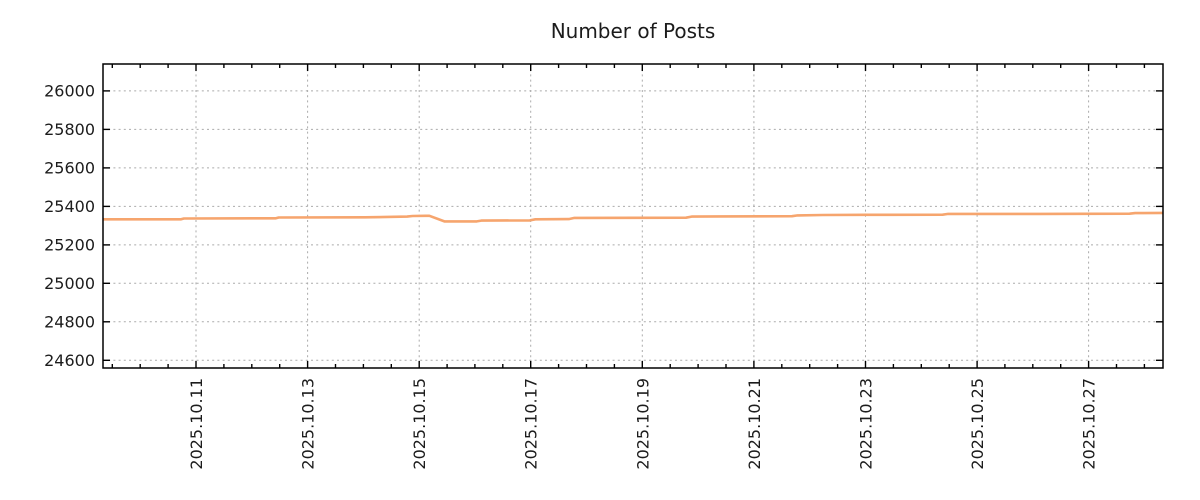  Describe the element at coordinates (69, 244) in the screenshot. I see `y-tick-label: 25200` at that location.